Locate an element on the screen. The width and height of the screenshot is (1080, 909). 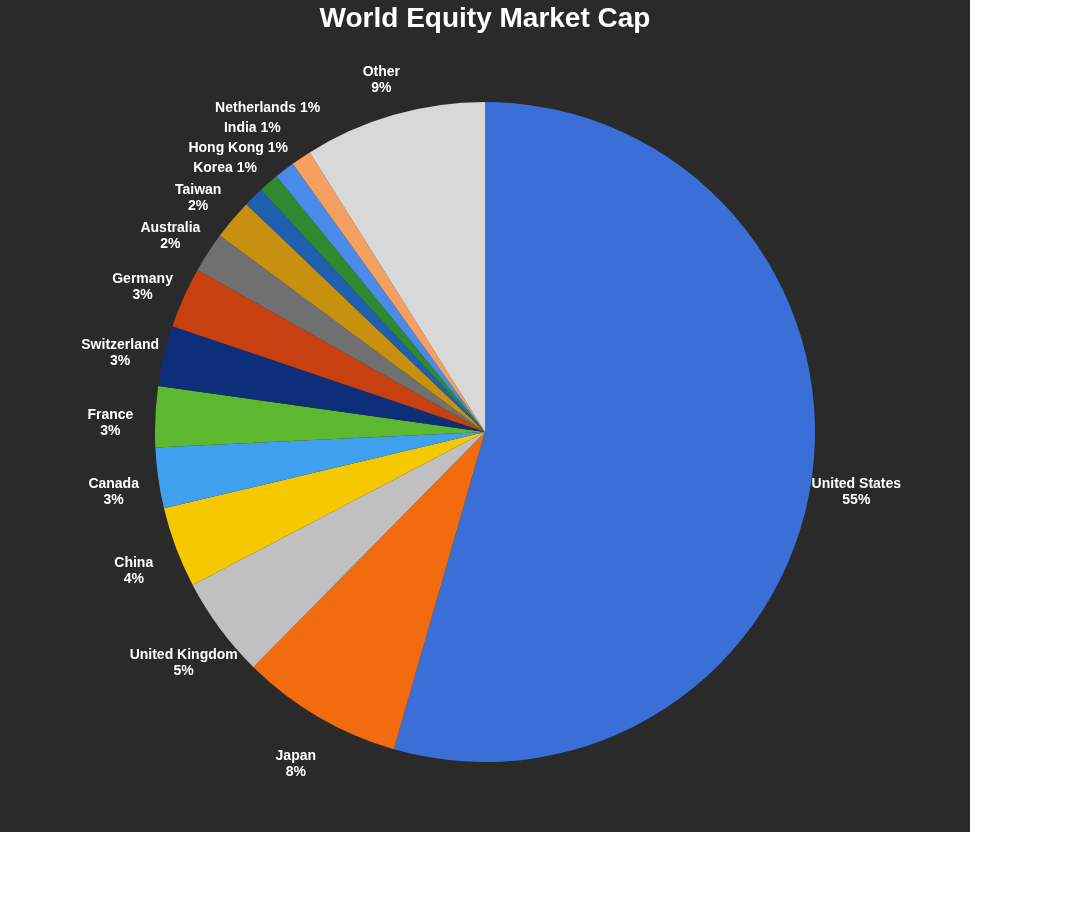
slice-label: Canada is located at coordinates (114, 483).